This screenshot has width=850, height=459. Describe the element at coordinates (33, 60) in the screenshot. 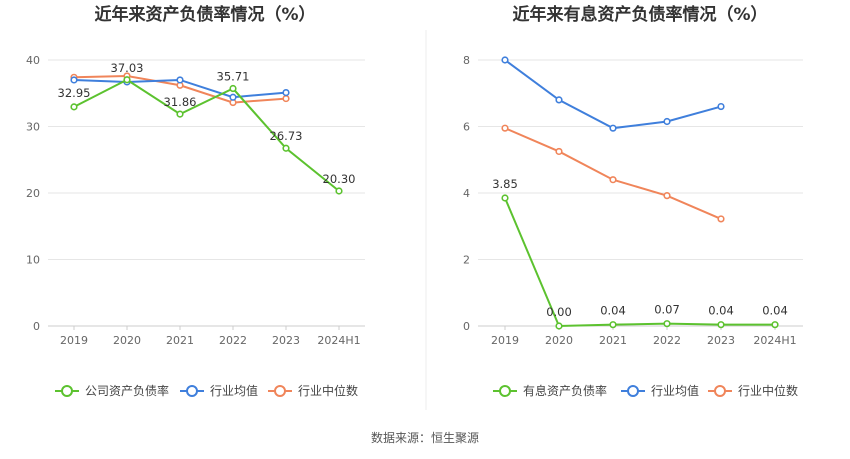

I see `y-tick-label: 40` at that location.